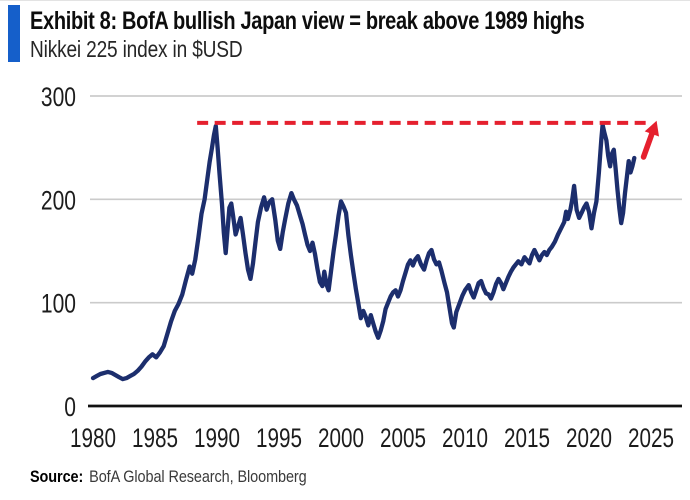  What do you see at coordinates (58, 97) in the screenshot?
I see `y-tick-label: 300` at bounding box center [58, 97].